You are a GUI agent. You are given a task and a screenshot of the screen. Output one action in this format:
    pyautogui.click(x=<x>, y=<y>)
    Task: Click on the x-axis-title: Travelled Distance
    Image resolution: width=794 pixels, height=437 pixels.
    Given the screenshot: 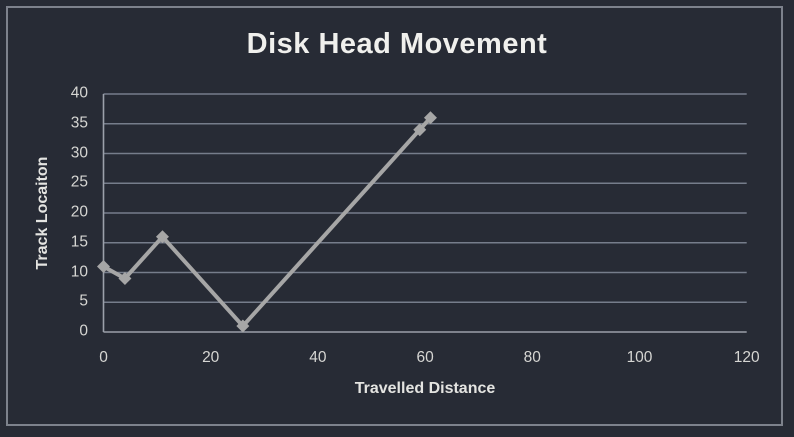 What is the action you would take?
    pyautogui.click(x=425, y=388)
    